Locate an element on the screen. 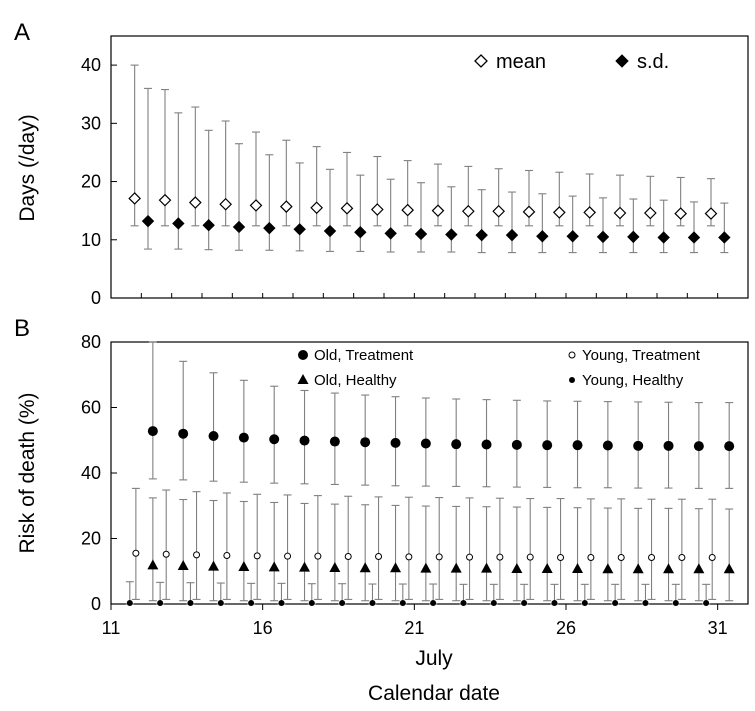 Image resolution: width=755 pixels, height=711 pixels. panel-a-legend: mean s.d. is located at coordinates (571, 62).